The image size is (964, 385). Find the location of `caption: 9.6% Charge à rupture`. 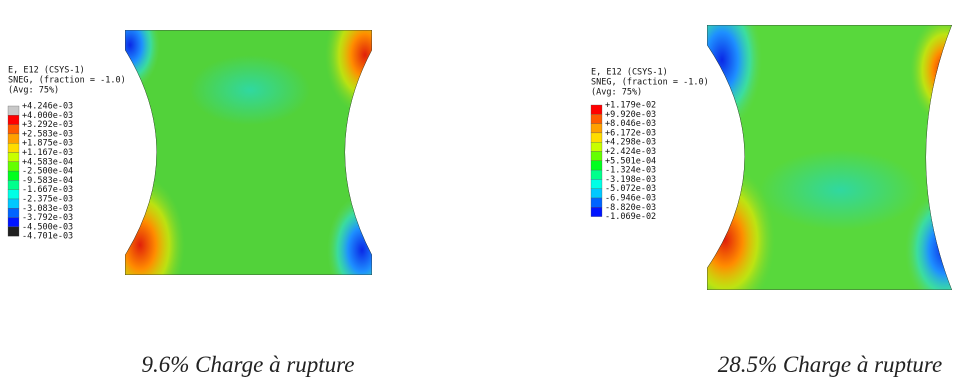

caption: 9.6% Charge à rupture is located at coordinates (248, 364).